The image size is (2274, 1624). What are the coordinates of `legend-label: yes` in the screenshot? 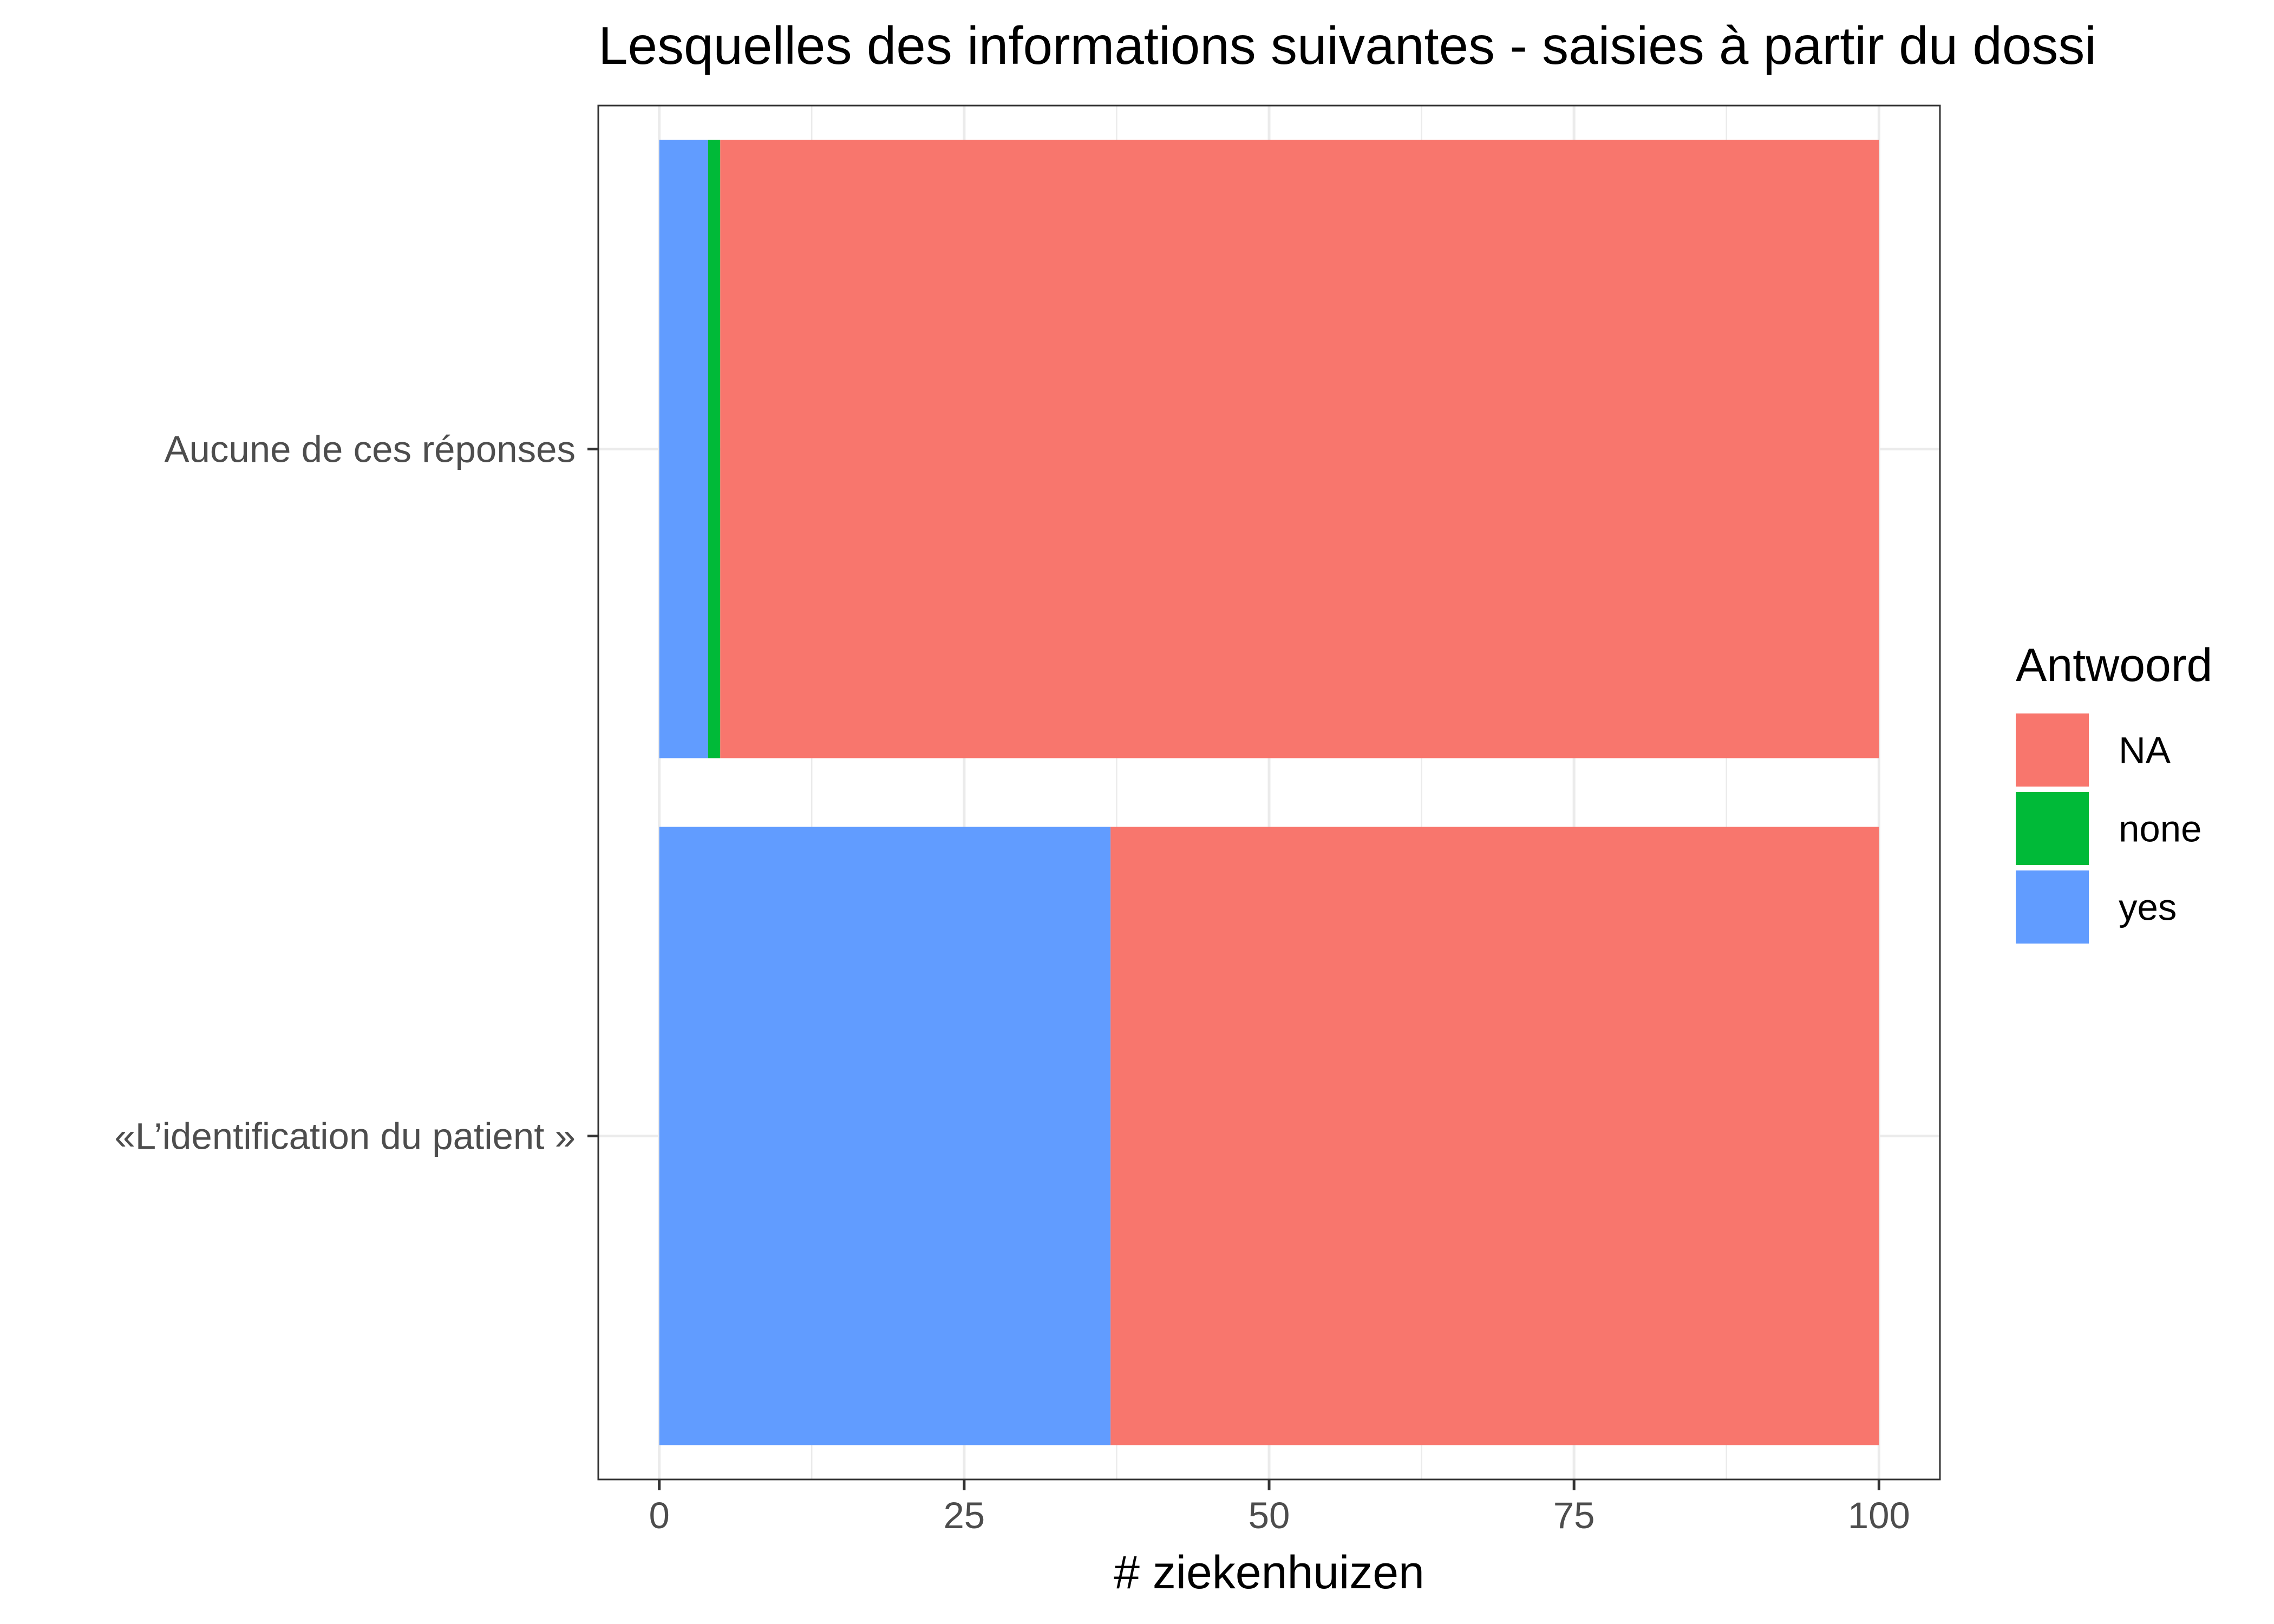 It's located at (2148, 908).